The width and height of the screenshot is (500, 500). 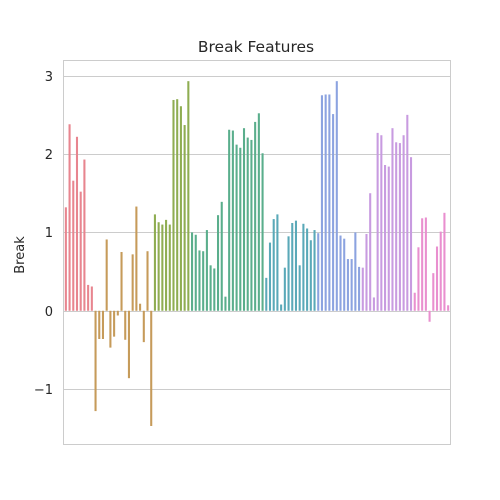 I want to click on y-tick-label: 3, so click(x=49, y=77).